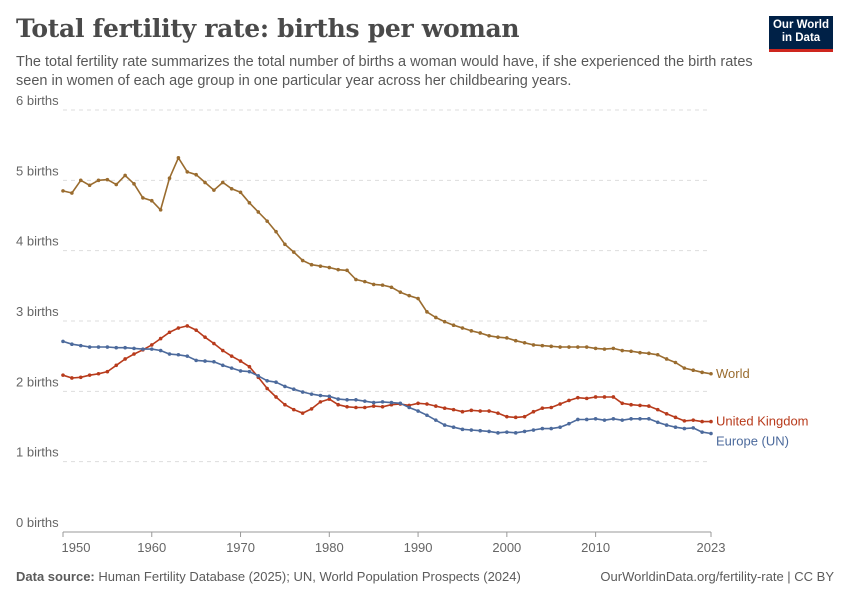 The image size is (850, 600). Describe the element at coordinates (733, 373) in the screenshot. I see `series-label: World` at that location.